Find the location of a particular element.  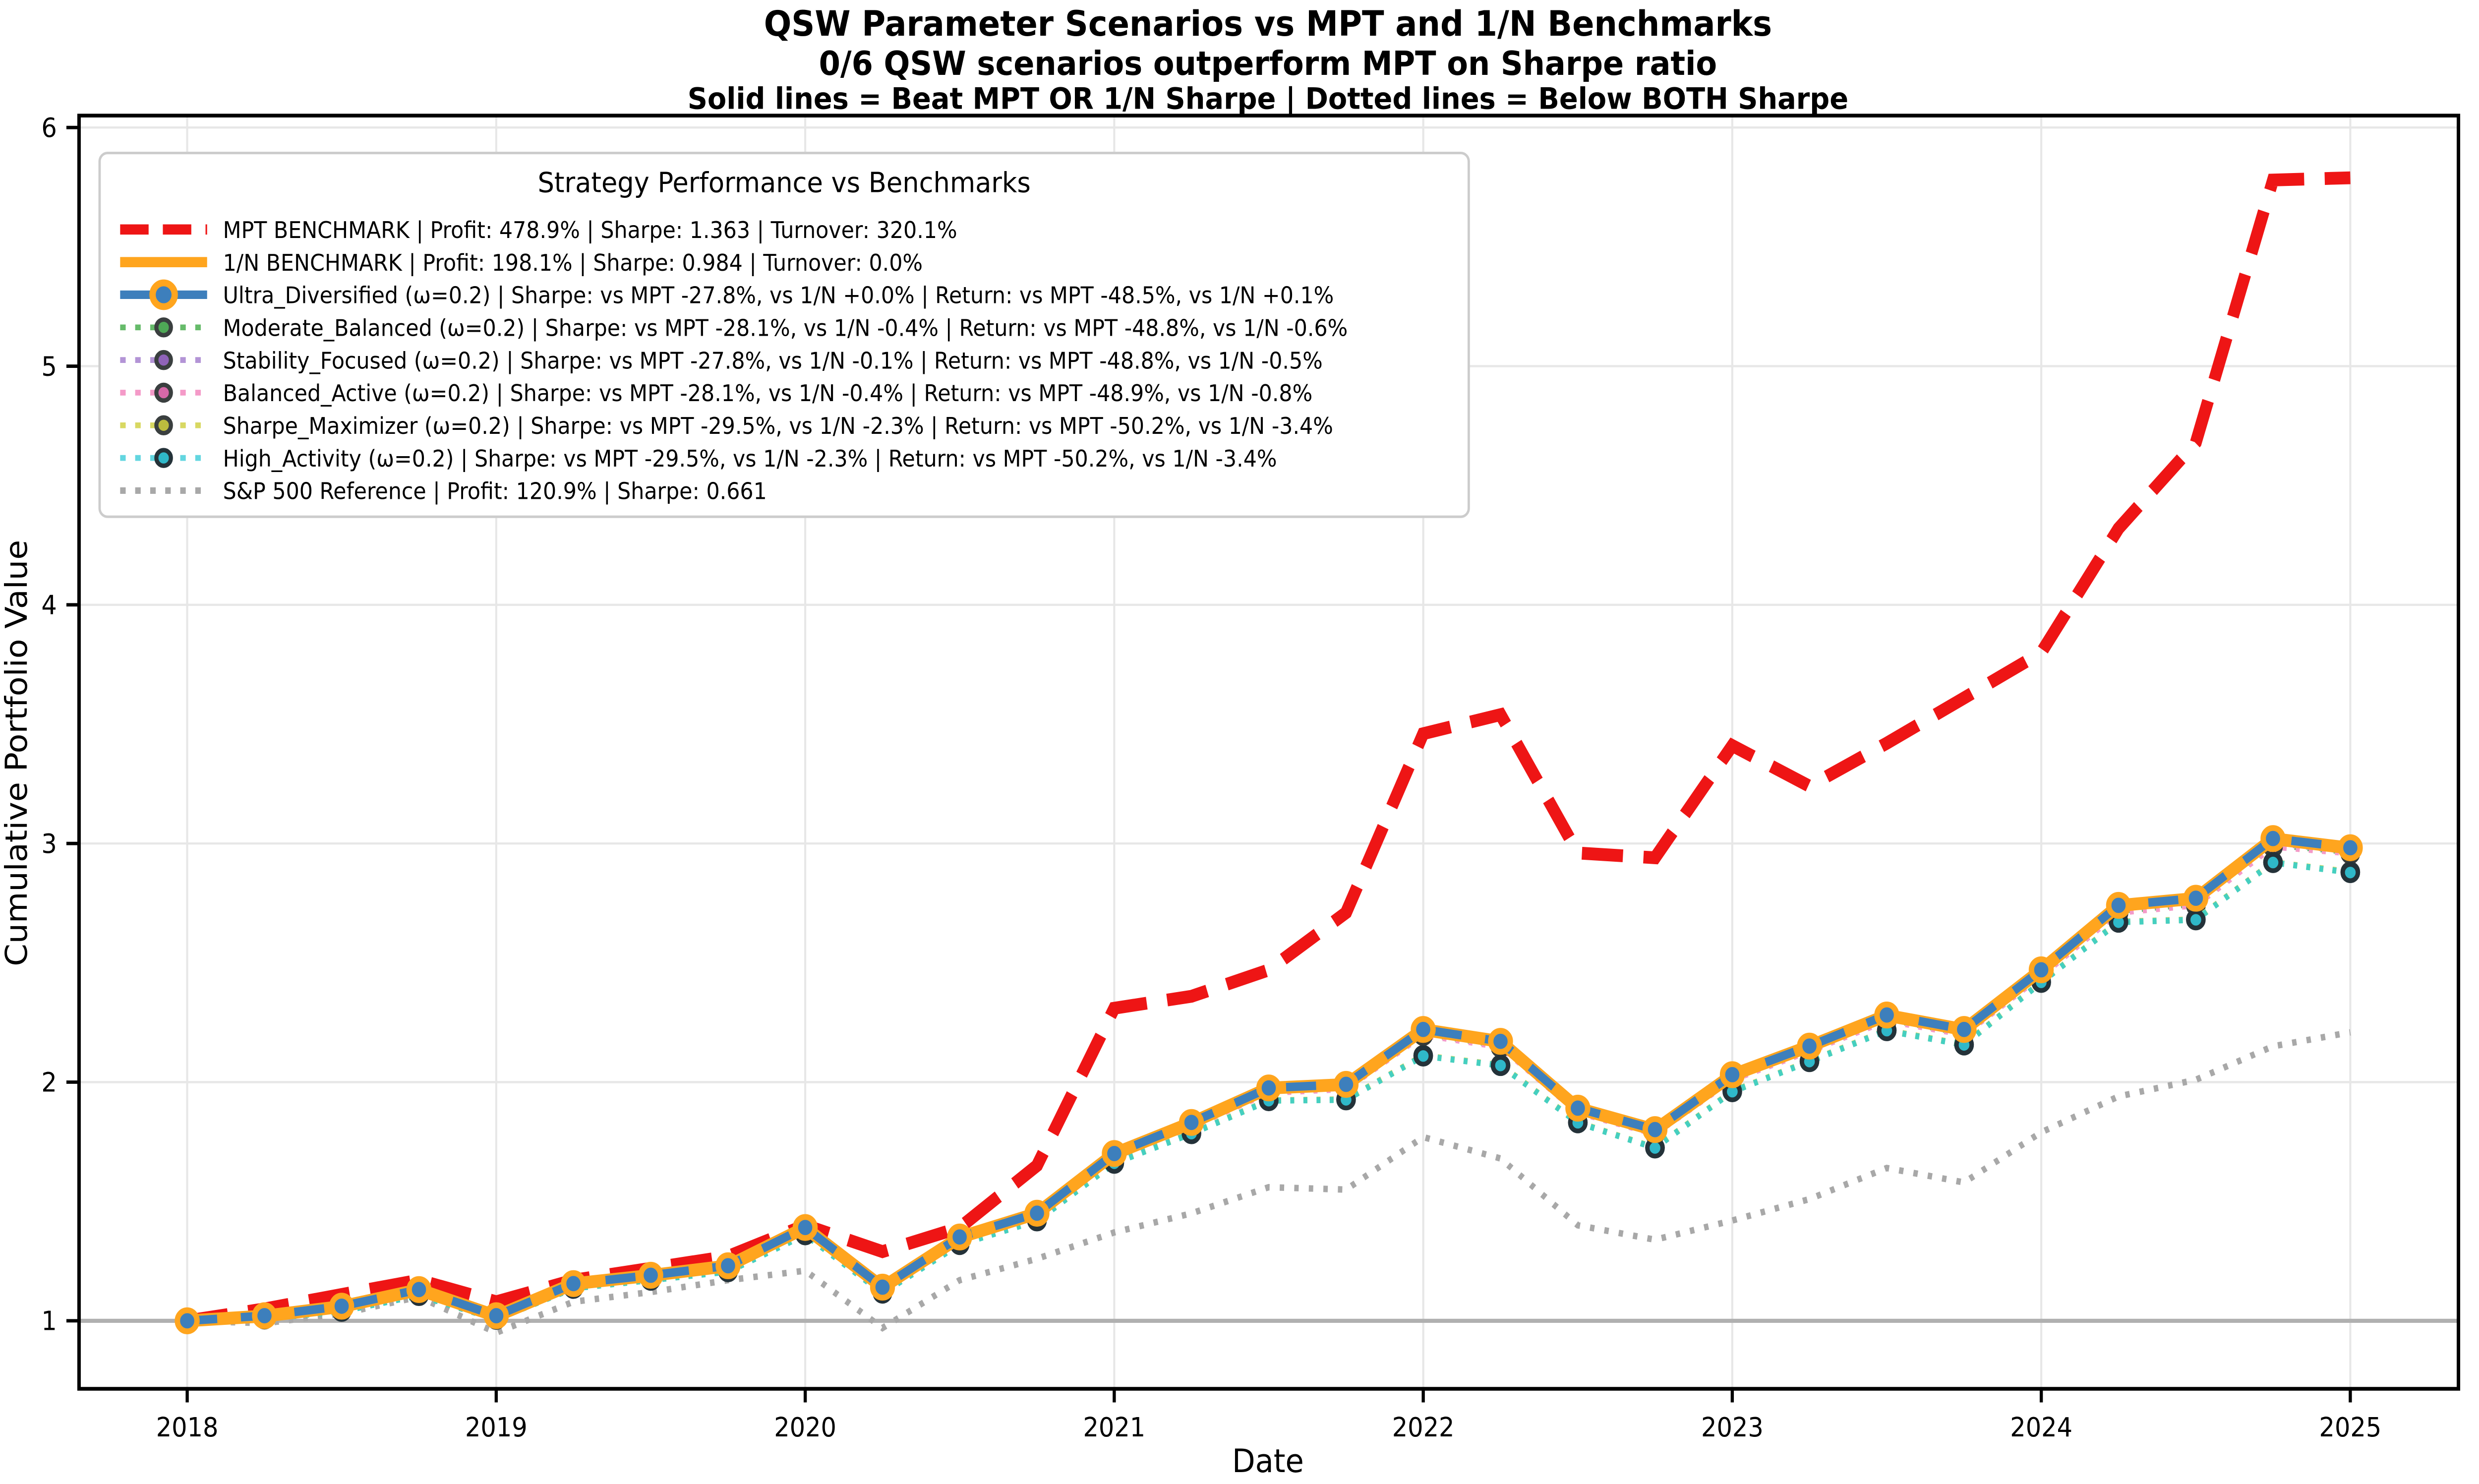

y-tick-label-2: 2 is located at coordinates (49, 1083).